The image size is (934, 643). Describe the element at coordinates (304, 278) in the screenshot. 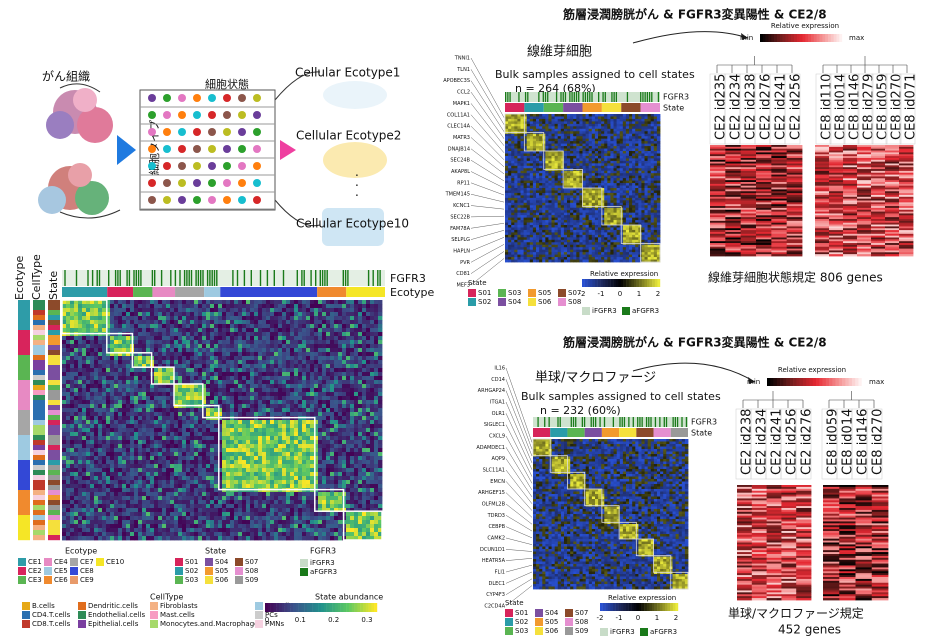

I see `fgfr3-tick` at that location.